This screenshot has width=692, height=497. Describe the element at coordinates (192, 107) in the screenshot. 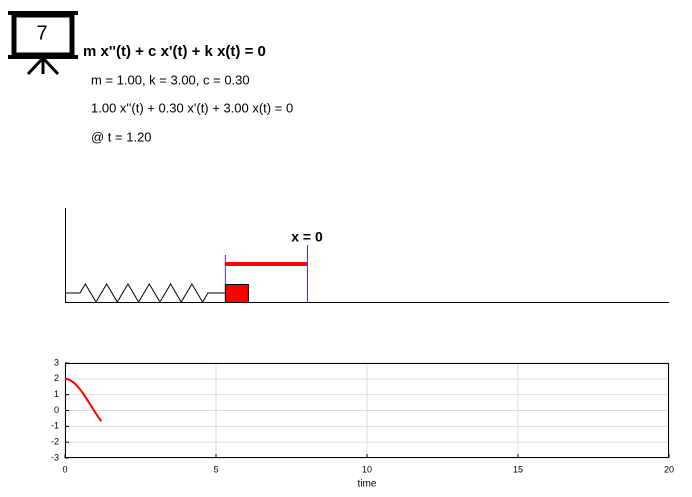

I see `equation: 1.00 x''(t) + 0.30 x'(t) + 3.00 x(t) = 0` at that location.